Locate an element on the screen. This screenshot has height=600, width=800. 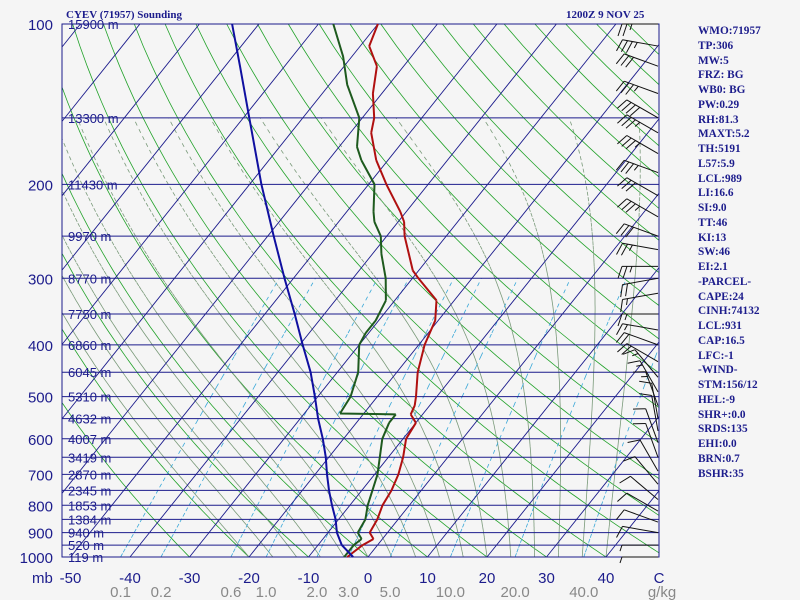
pressure-tick-label: 200 is located at coordinates (40, 185).